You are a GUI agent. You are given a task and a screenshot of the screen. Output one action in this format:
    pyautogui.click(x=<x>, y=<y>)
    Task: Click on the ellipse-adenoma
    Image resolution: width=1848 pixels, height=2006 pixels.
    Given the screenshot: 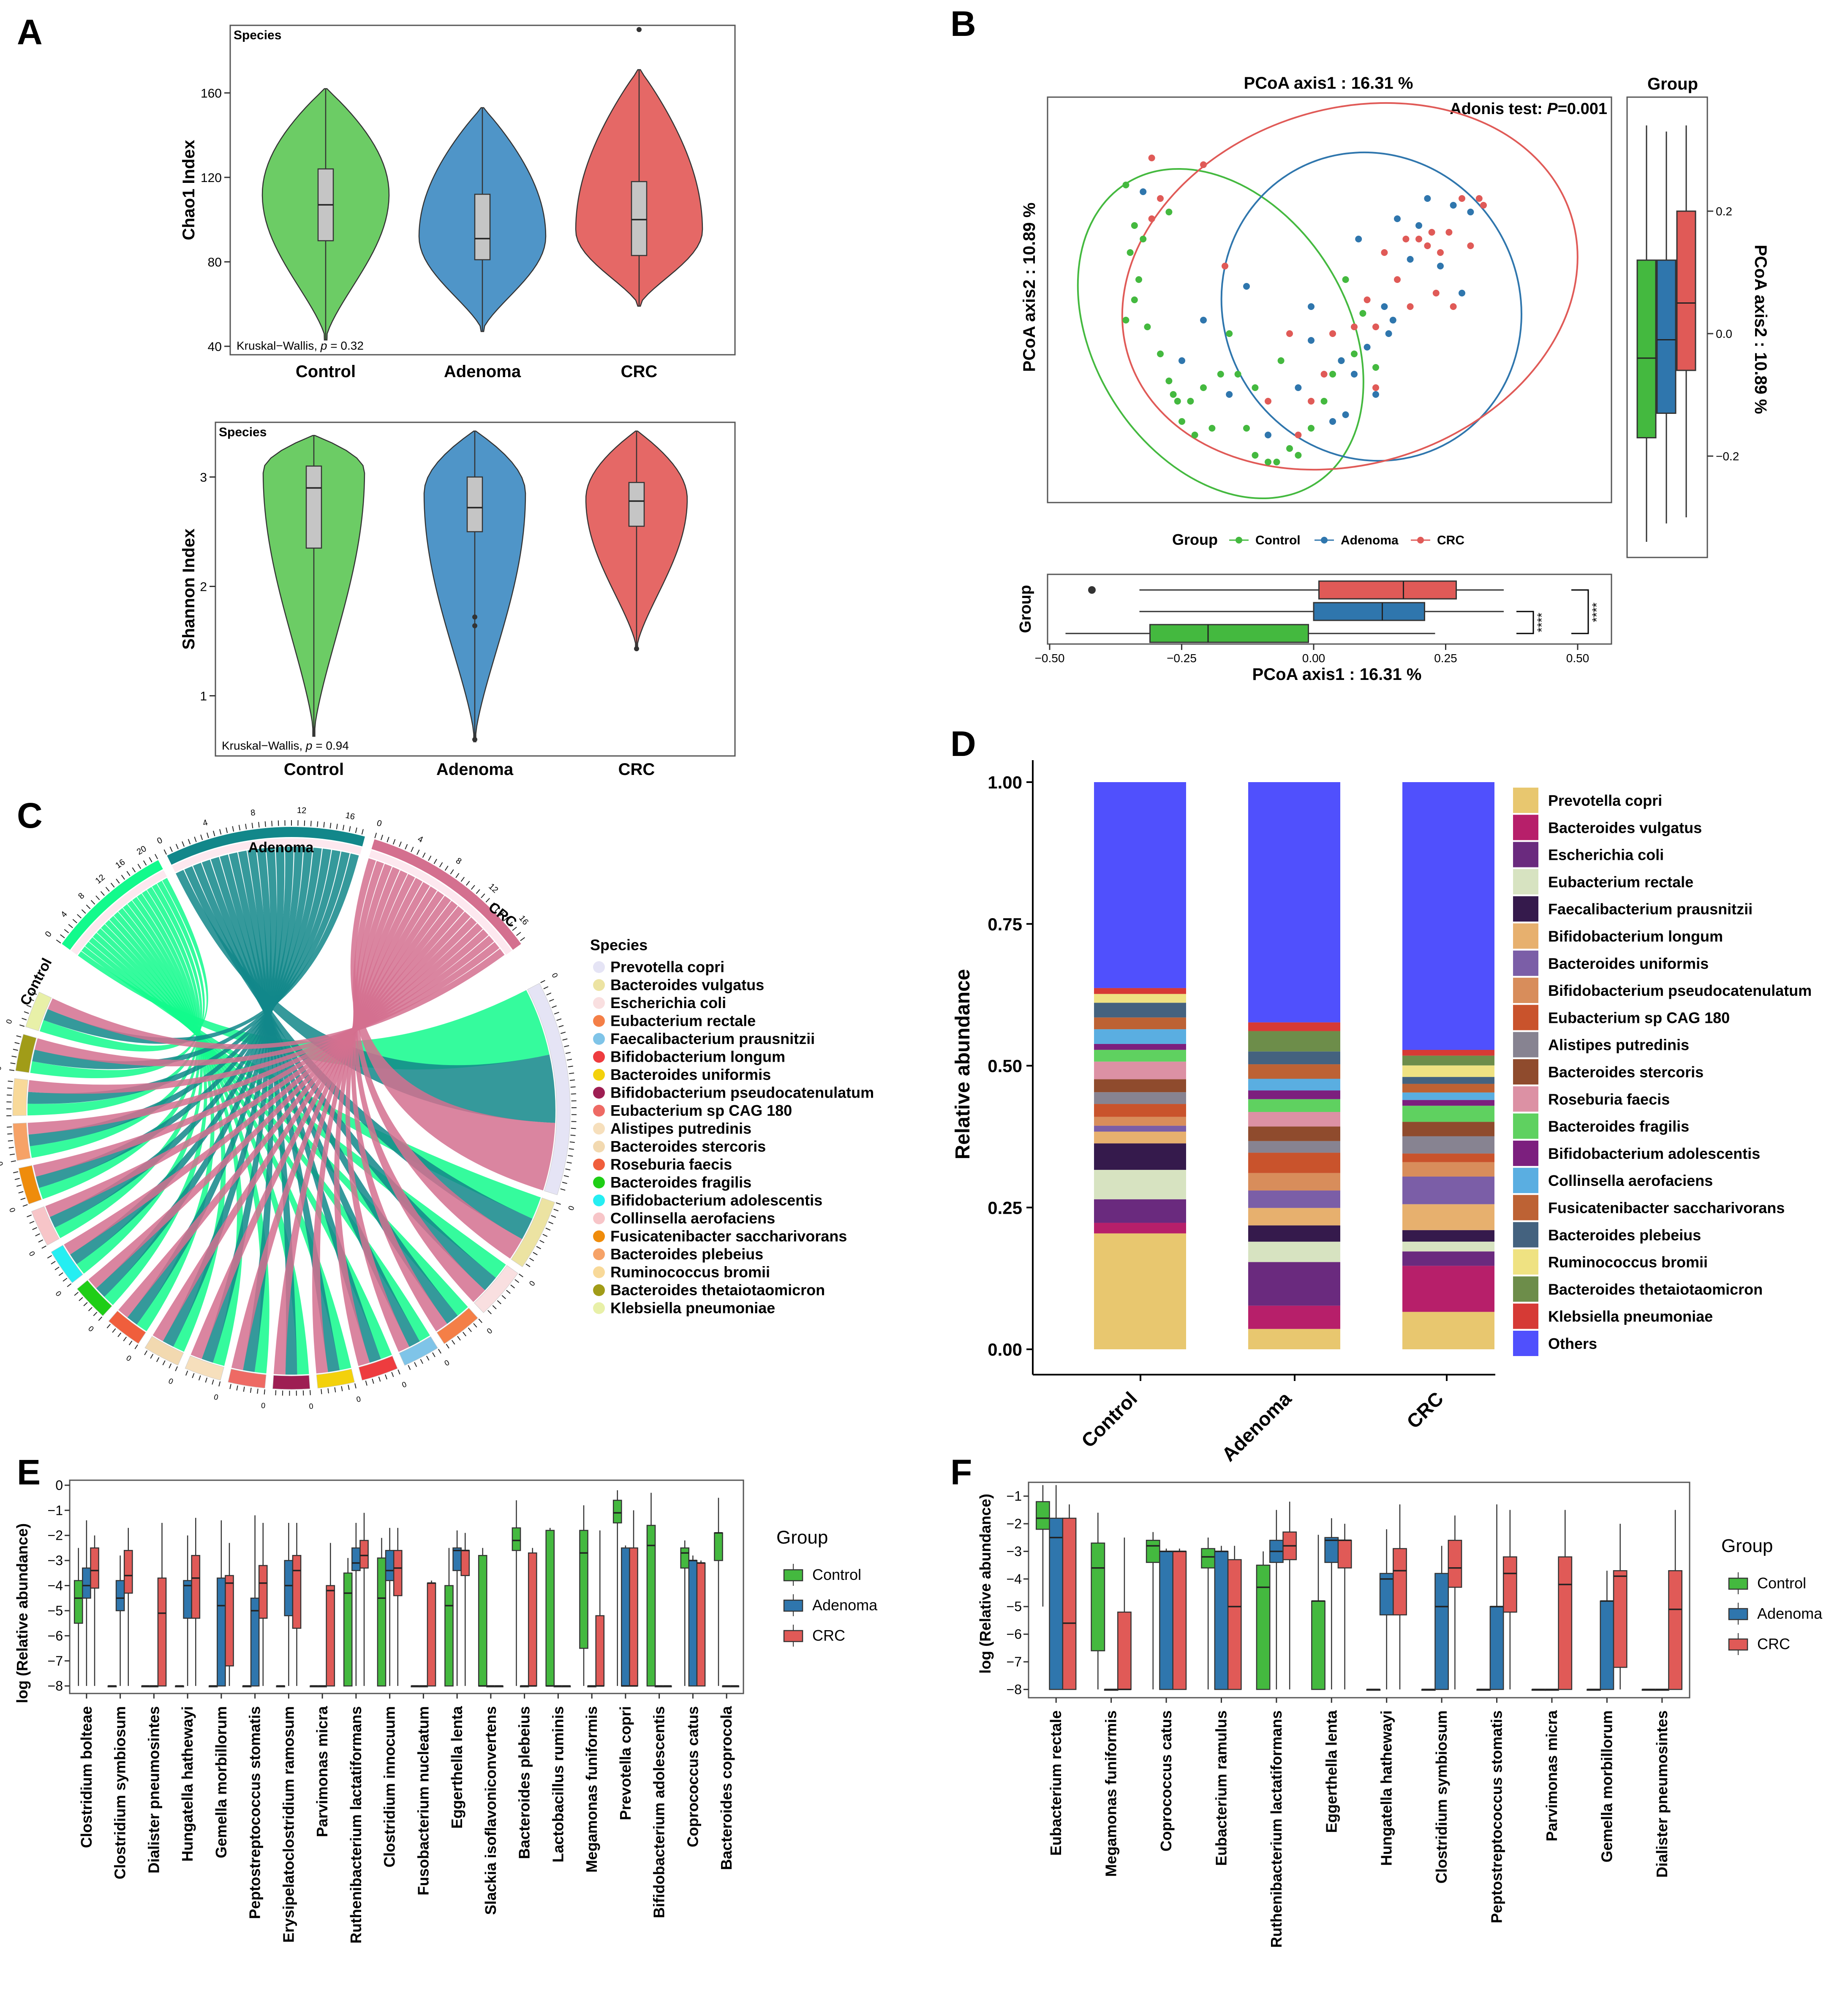 What is the action you would take?
    pyautogui.click(x=1371, y=306)
    